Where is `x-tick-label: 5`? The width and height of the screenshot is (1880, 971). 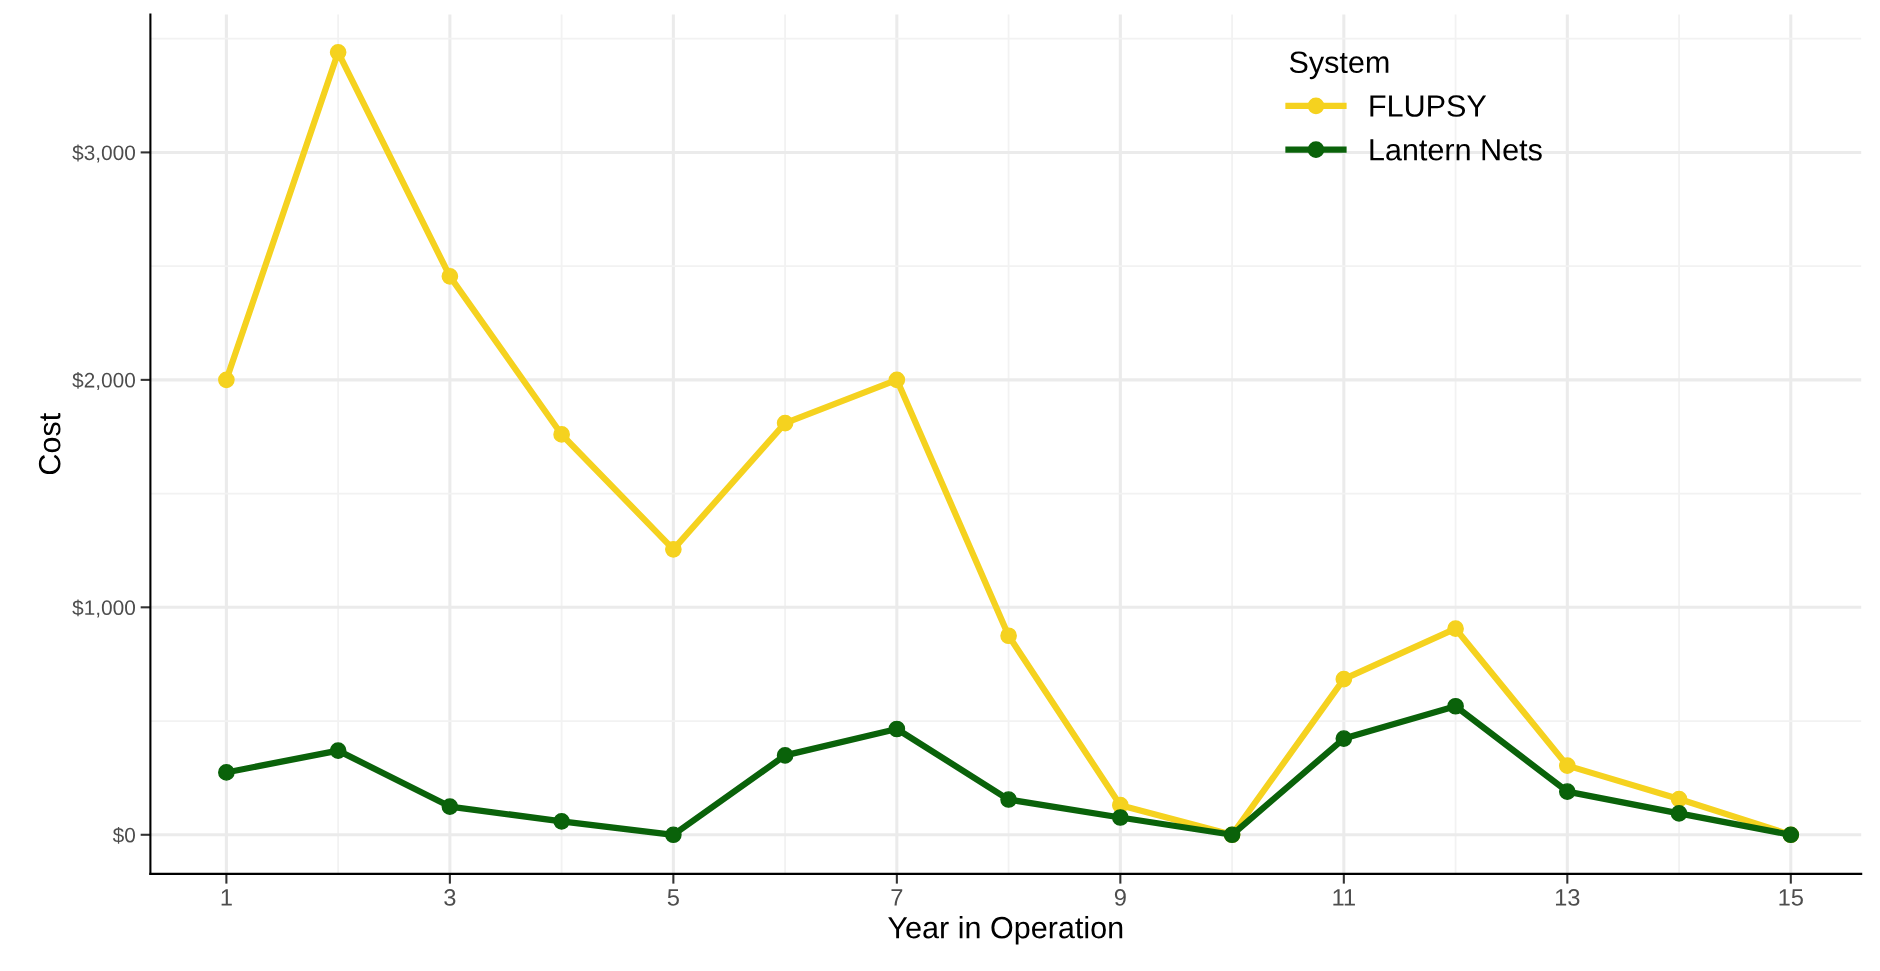 x-tick-label: 5 is located at coordinates (673, 897).